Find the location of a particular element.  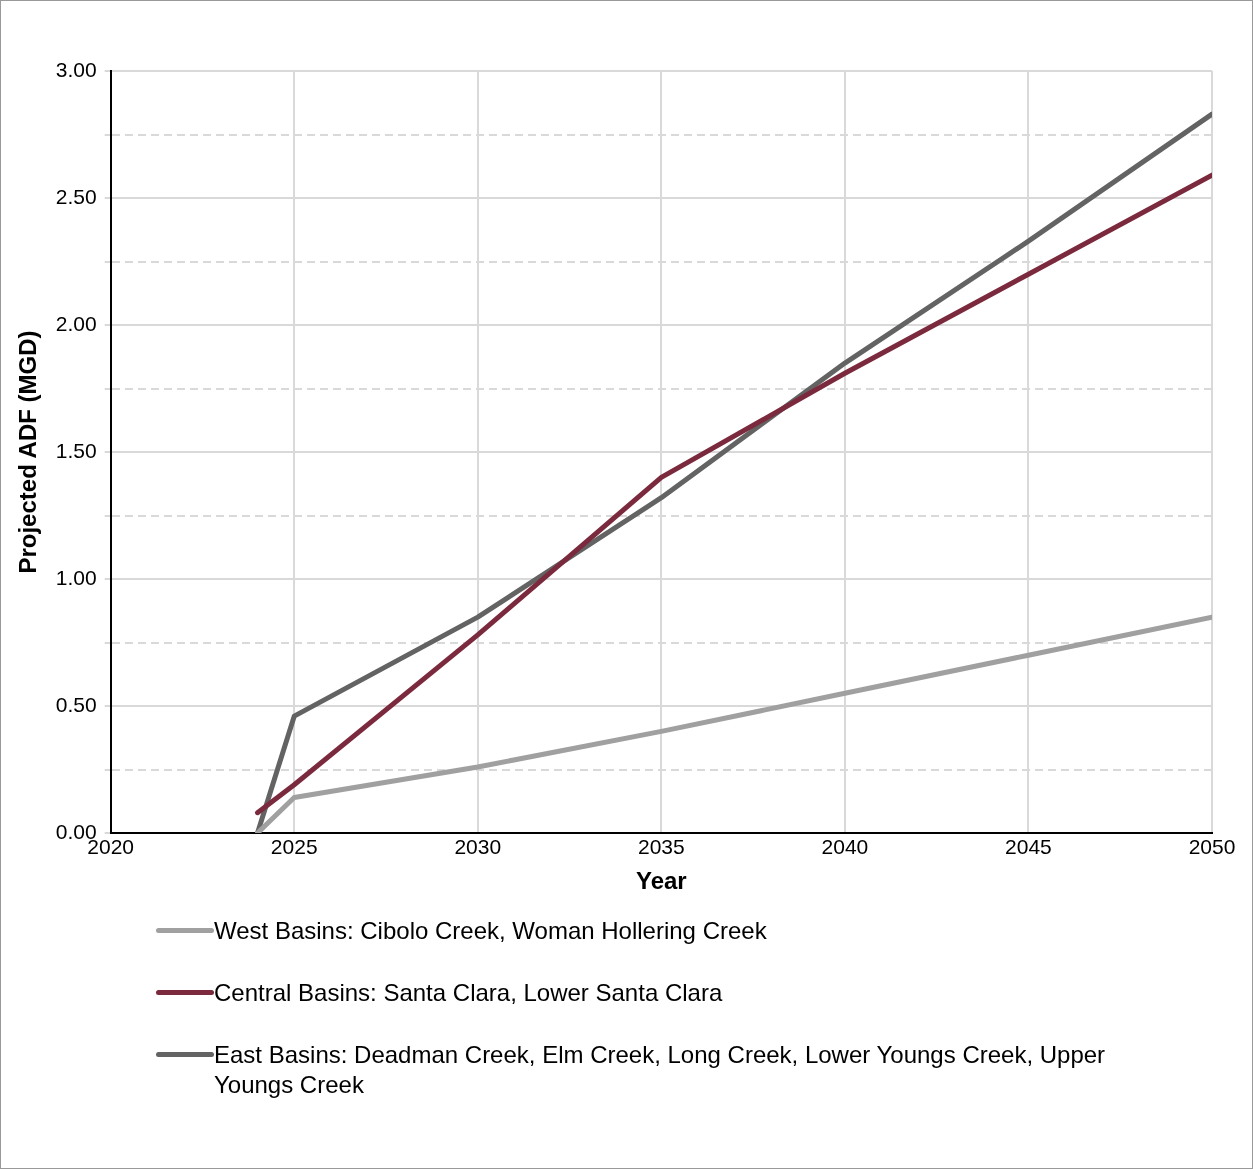

legend-label: Central Basins: Santa Clara, Lower Santa Clara is located at coordinates (468, 993).